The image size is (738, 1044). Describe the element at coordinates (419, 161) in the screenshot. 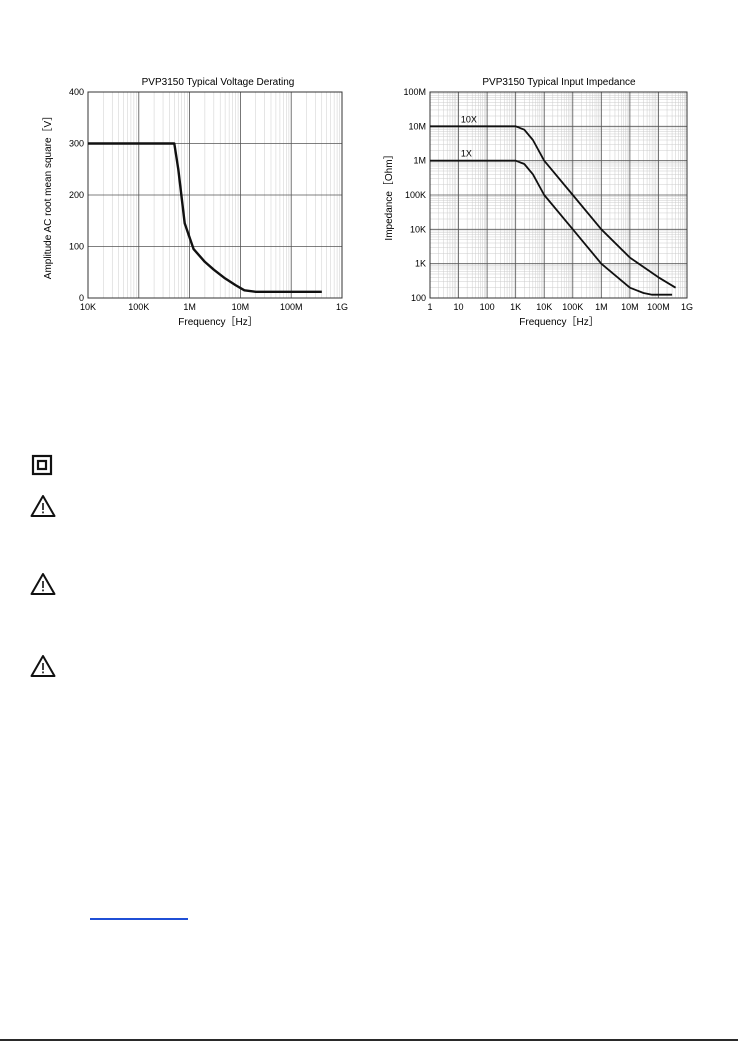

I see `y-tick-label: 1M` at that location.